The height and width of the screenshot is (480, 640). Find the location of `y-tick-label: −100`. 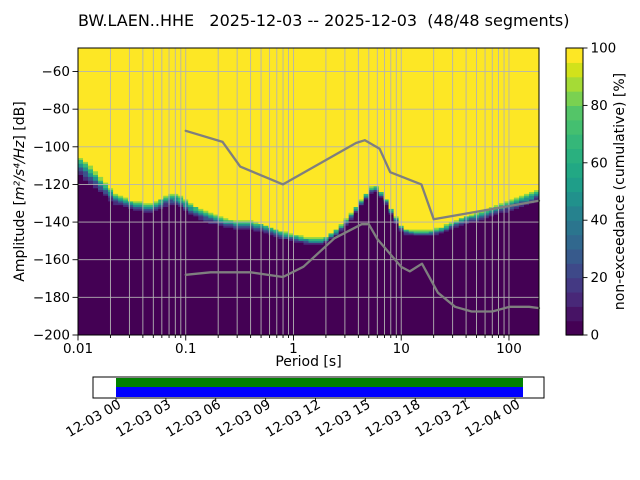

y-tick-label: −100 is located at coordinates (51, 147).